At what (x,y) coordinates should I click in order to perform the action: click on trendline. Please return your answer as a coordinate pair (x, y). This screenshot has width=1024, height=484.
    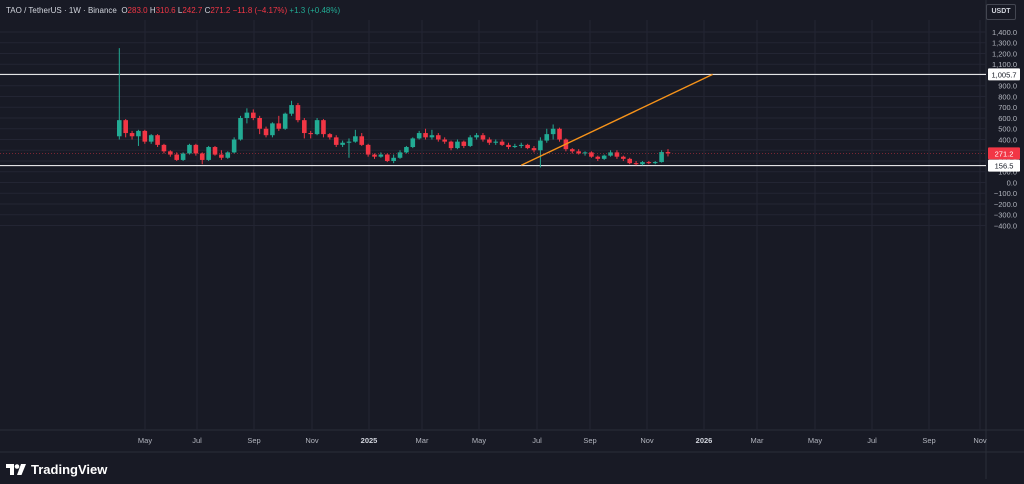
    Looking at the image, I should click on (616, 119).